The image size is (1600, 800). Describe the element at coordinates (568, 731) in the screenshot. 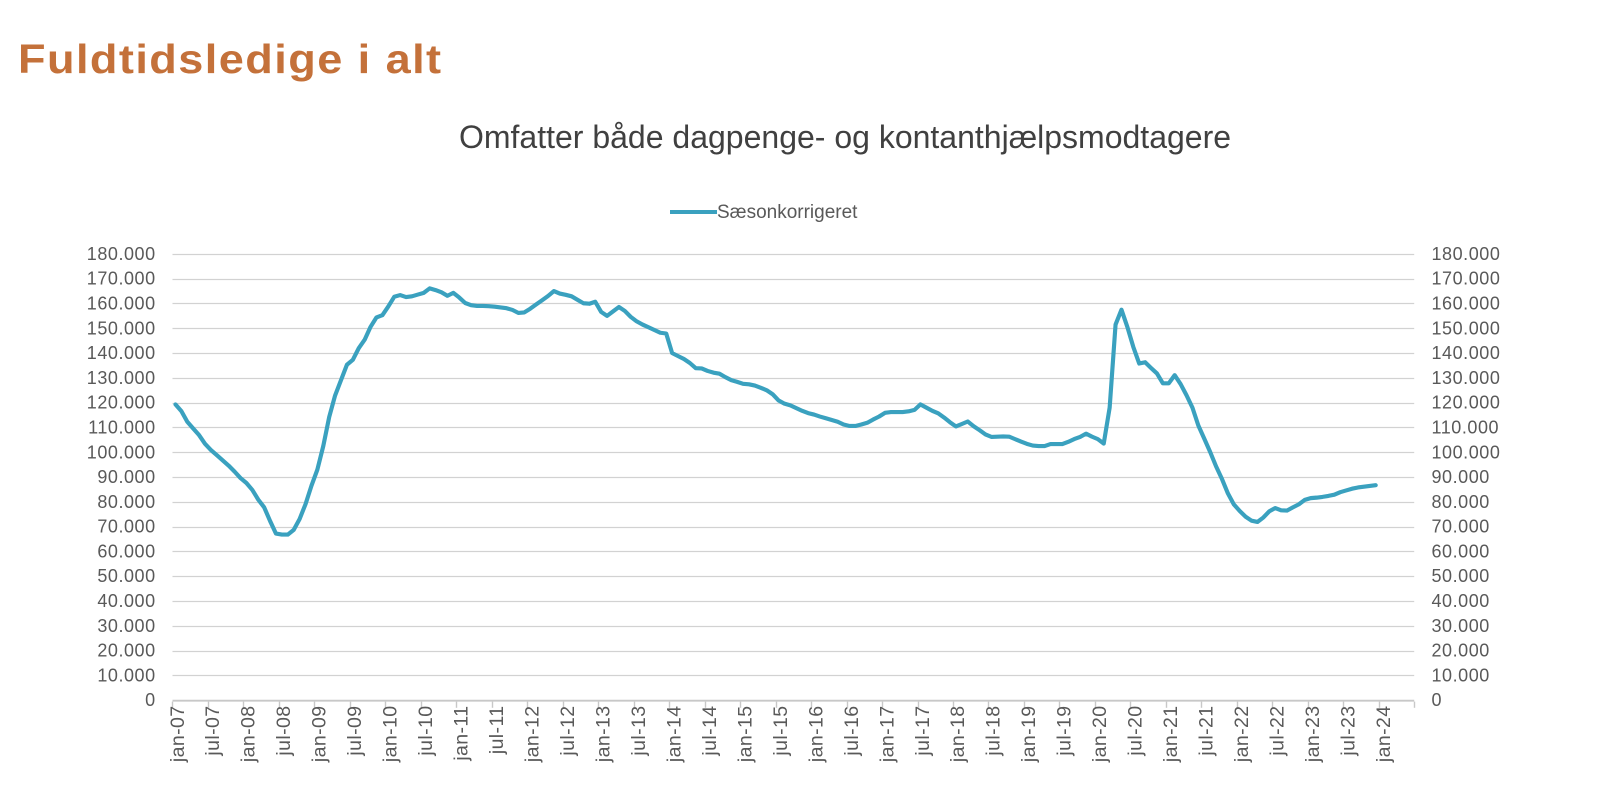

I see `svg-text: jul-12` at that location.